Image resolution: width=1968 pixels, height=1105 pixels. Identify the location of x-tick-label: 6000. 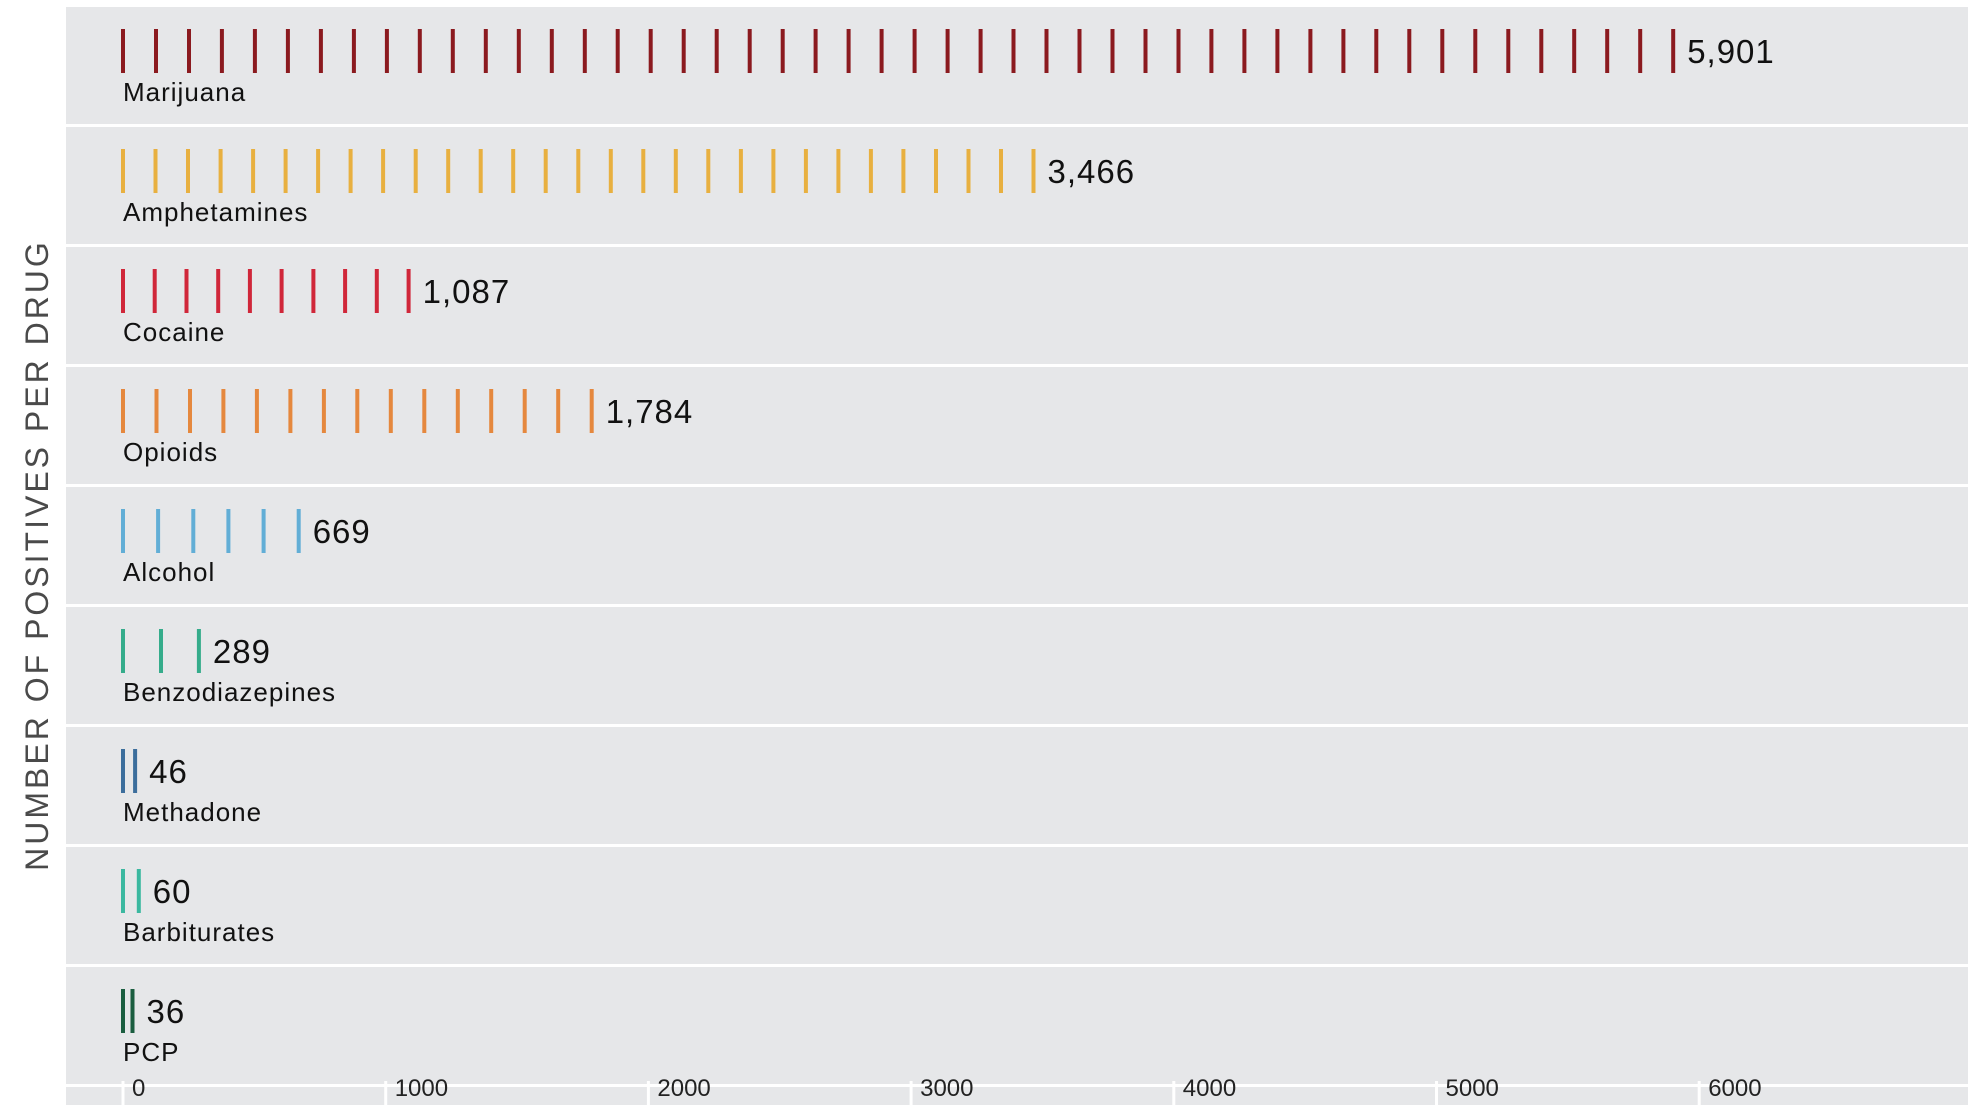
(1734, 1088).